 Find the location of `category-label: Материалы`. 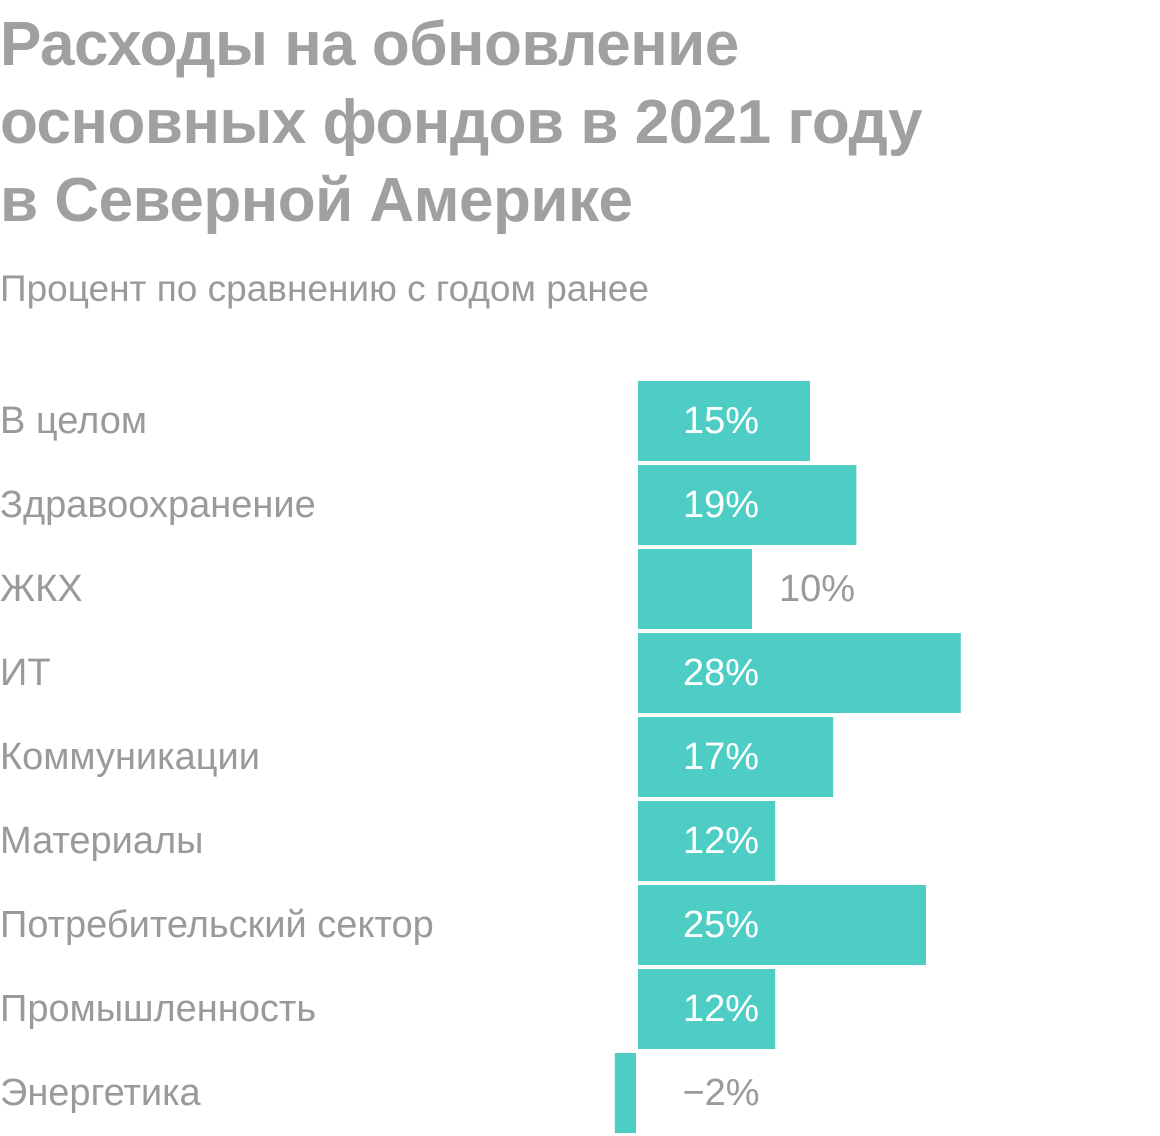

category-label: Материалы is located at coordinates (101, 841).